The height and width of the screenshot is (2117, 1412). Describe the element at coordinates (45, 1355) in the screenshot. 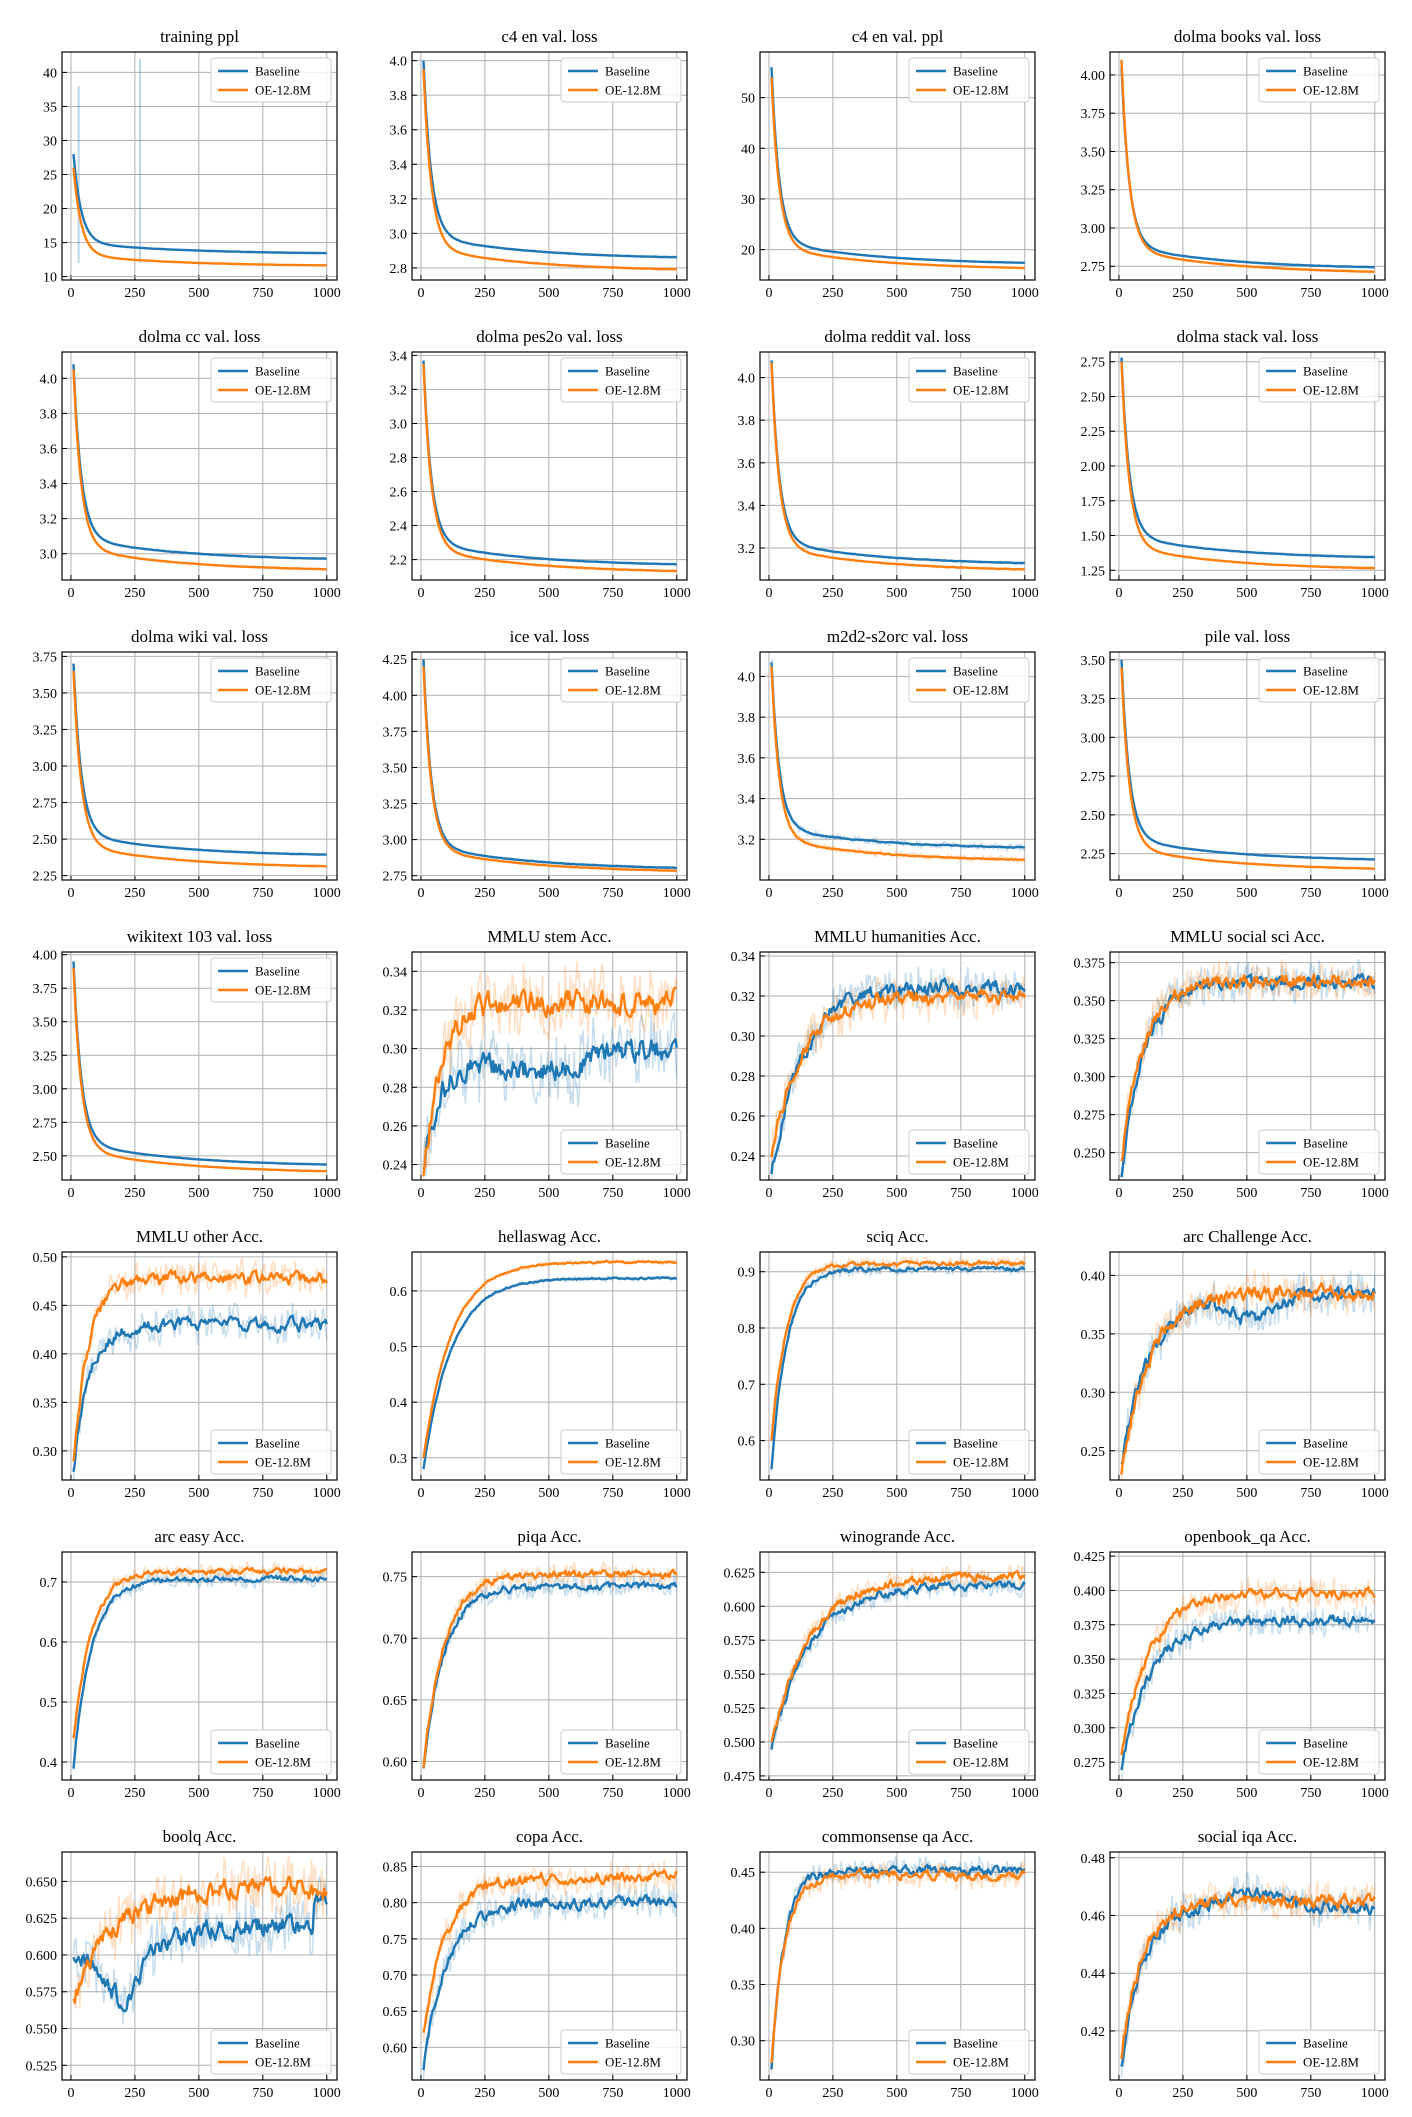

I see `y-tick-label: 0.40` at that location.